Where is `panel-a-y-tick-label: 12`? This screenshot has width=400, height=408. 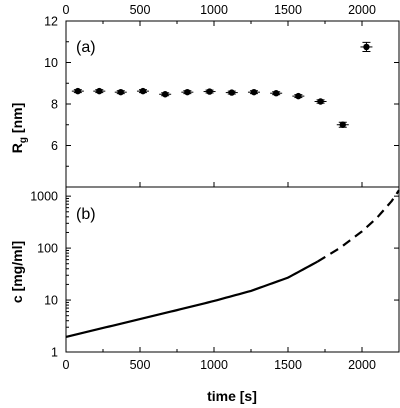 panel-a-y-tick-label: 12 is located at coordinates (51, 22).